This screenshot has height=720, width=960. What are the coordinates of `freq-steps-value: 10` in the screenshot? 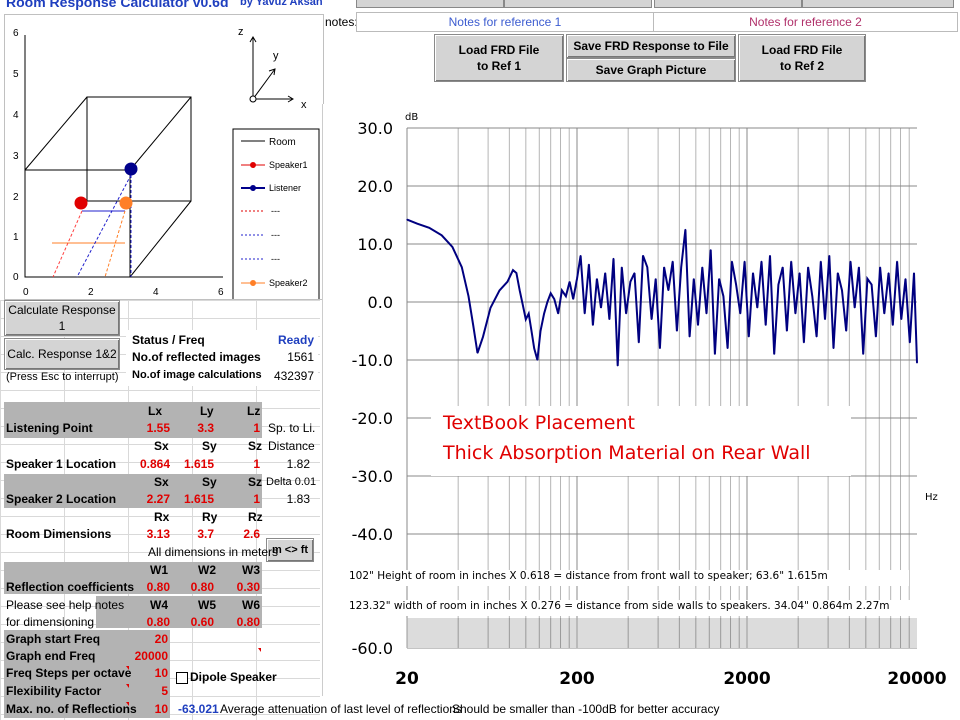 It's located at (161, 673).